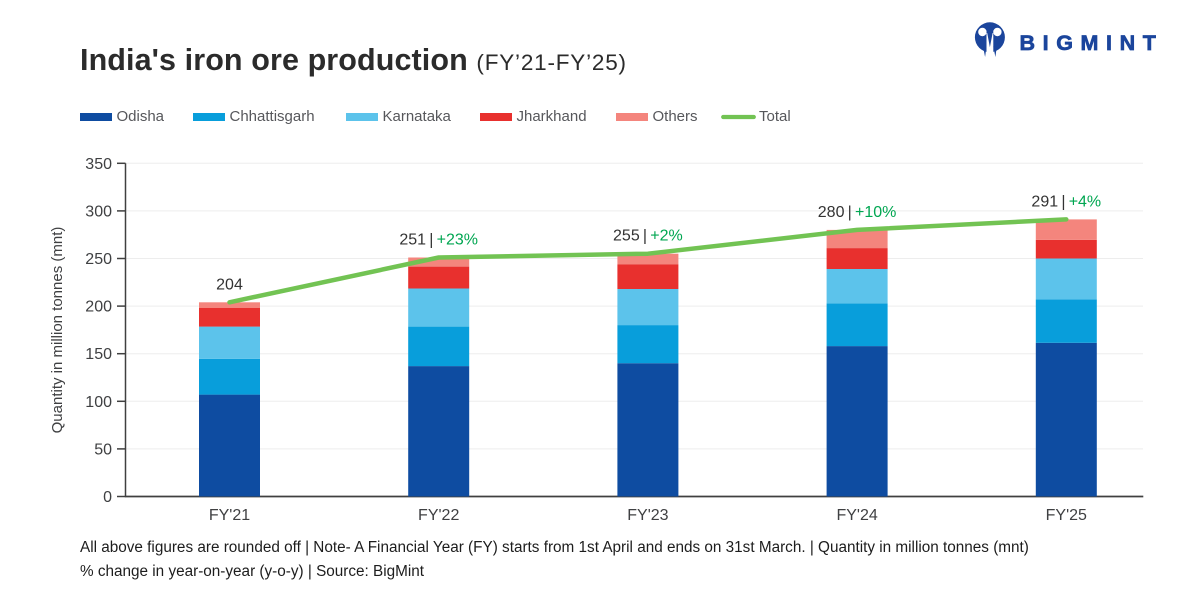 Image resolution: width=1200 pixels, height=600 pixels. What do you see at coordinates (229, 515) in the screenshot?
I see `svg-text: FY'21` at bounding box center [229, 515].